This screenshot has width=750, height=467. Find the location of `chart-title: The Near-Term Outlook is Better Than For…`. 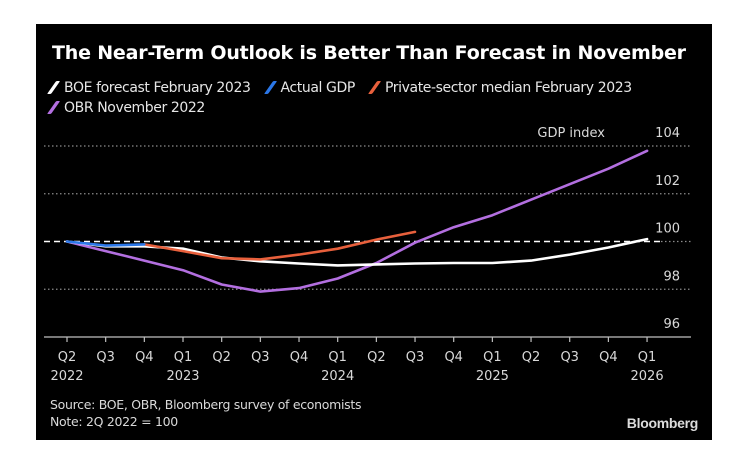

chart-title: The Near-Term Outlook is Better Than For… is located at coordinates (369, 53).